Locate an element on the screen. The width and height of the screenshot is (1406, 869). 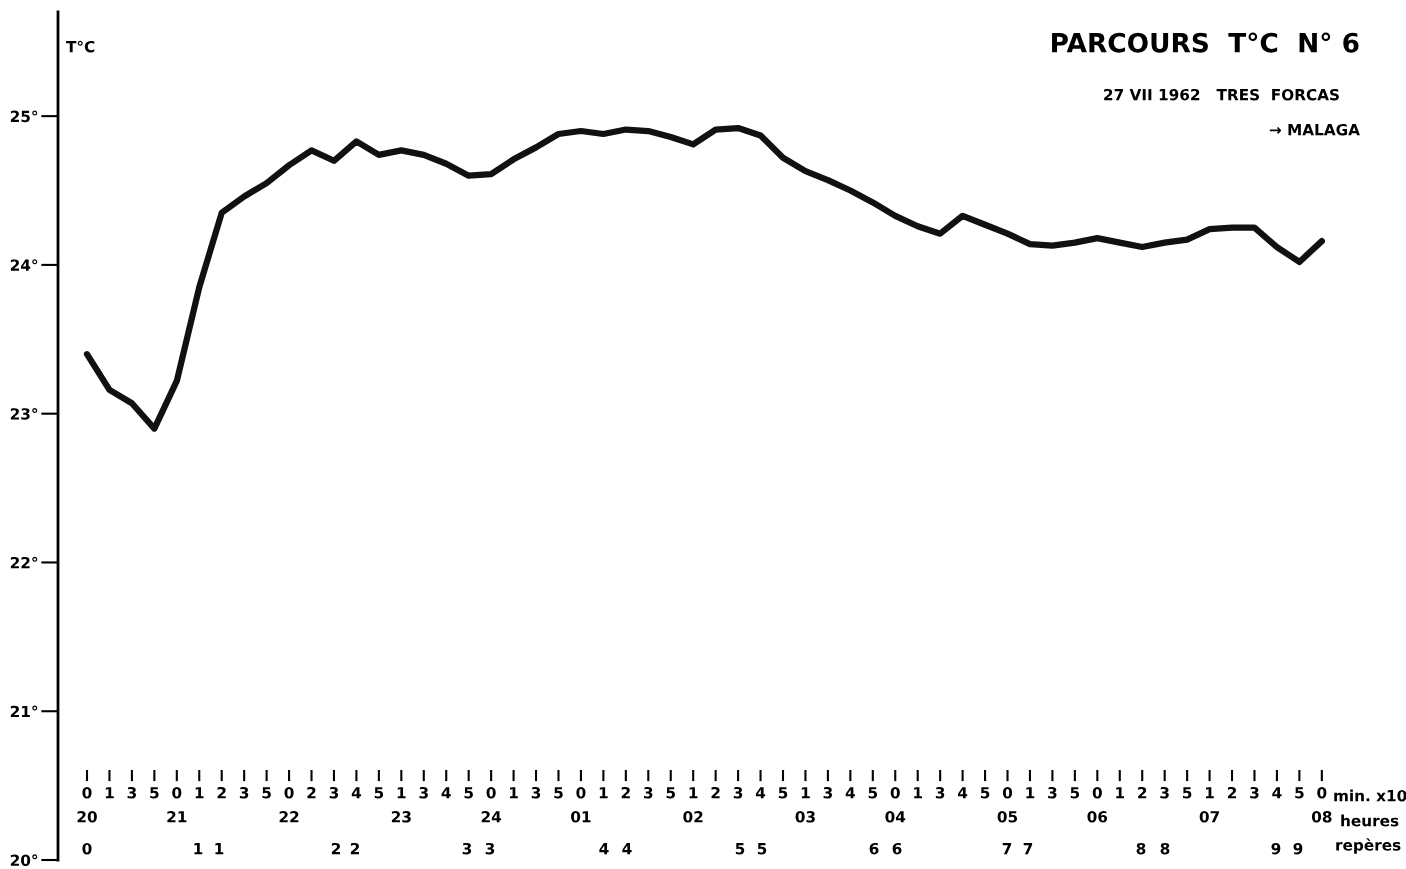
x-tick-label: 0 21 is located at coordinates (177, 804).